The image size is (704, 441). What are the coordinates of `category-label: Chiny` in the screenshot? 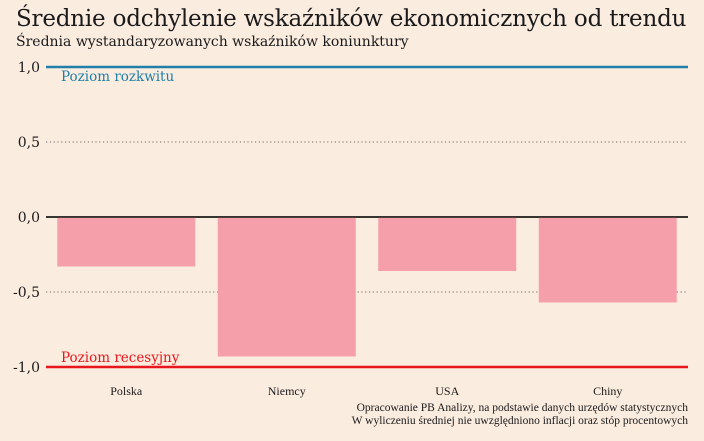 It's located at (607, 391).